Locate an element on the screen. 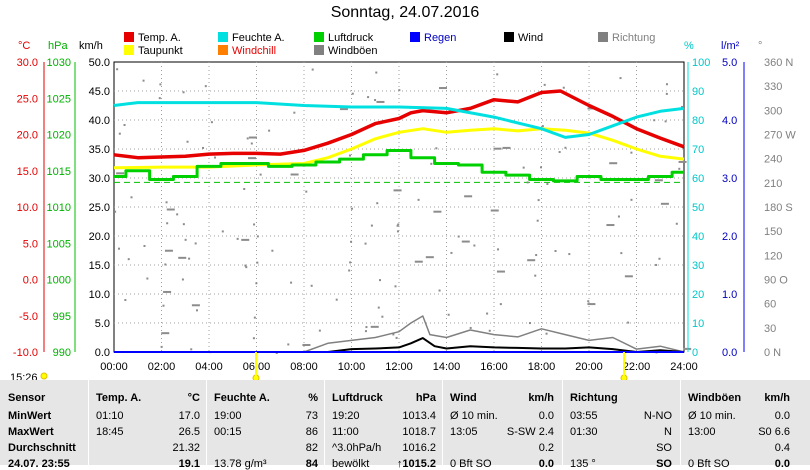  temp-tick-label: 10.0 is located at coordinates (27, 208).